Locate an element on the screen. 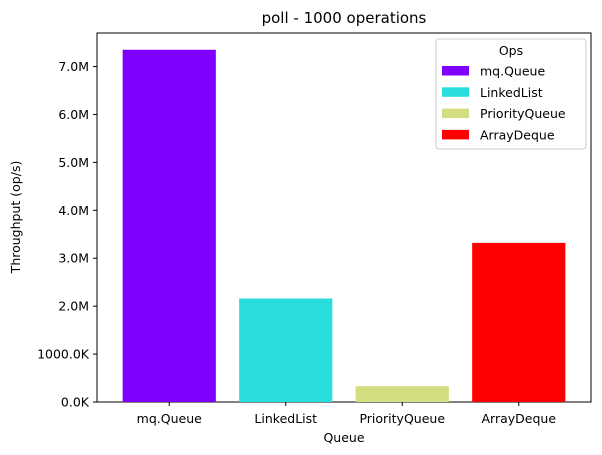  y-tick-label: 3.0M is located at coordinates (73, 258).